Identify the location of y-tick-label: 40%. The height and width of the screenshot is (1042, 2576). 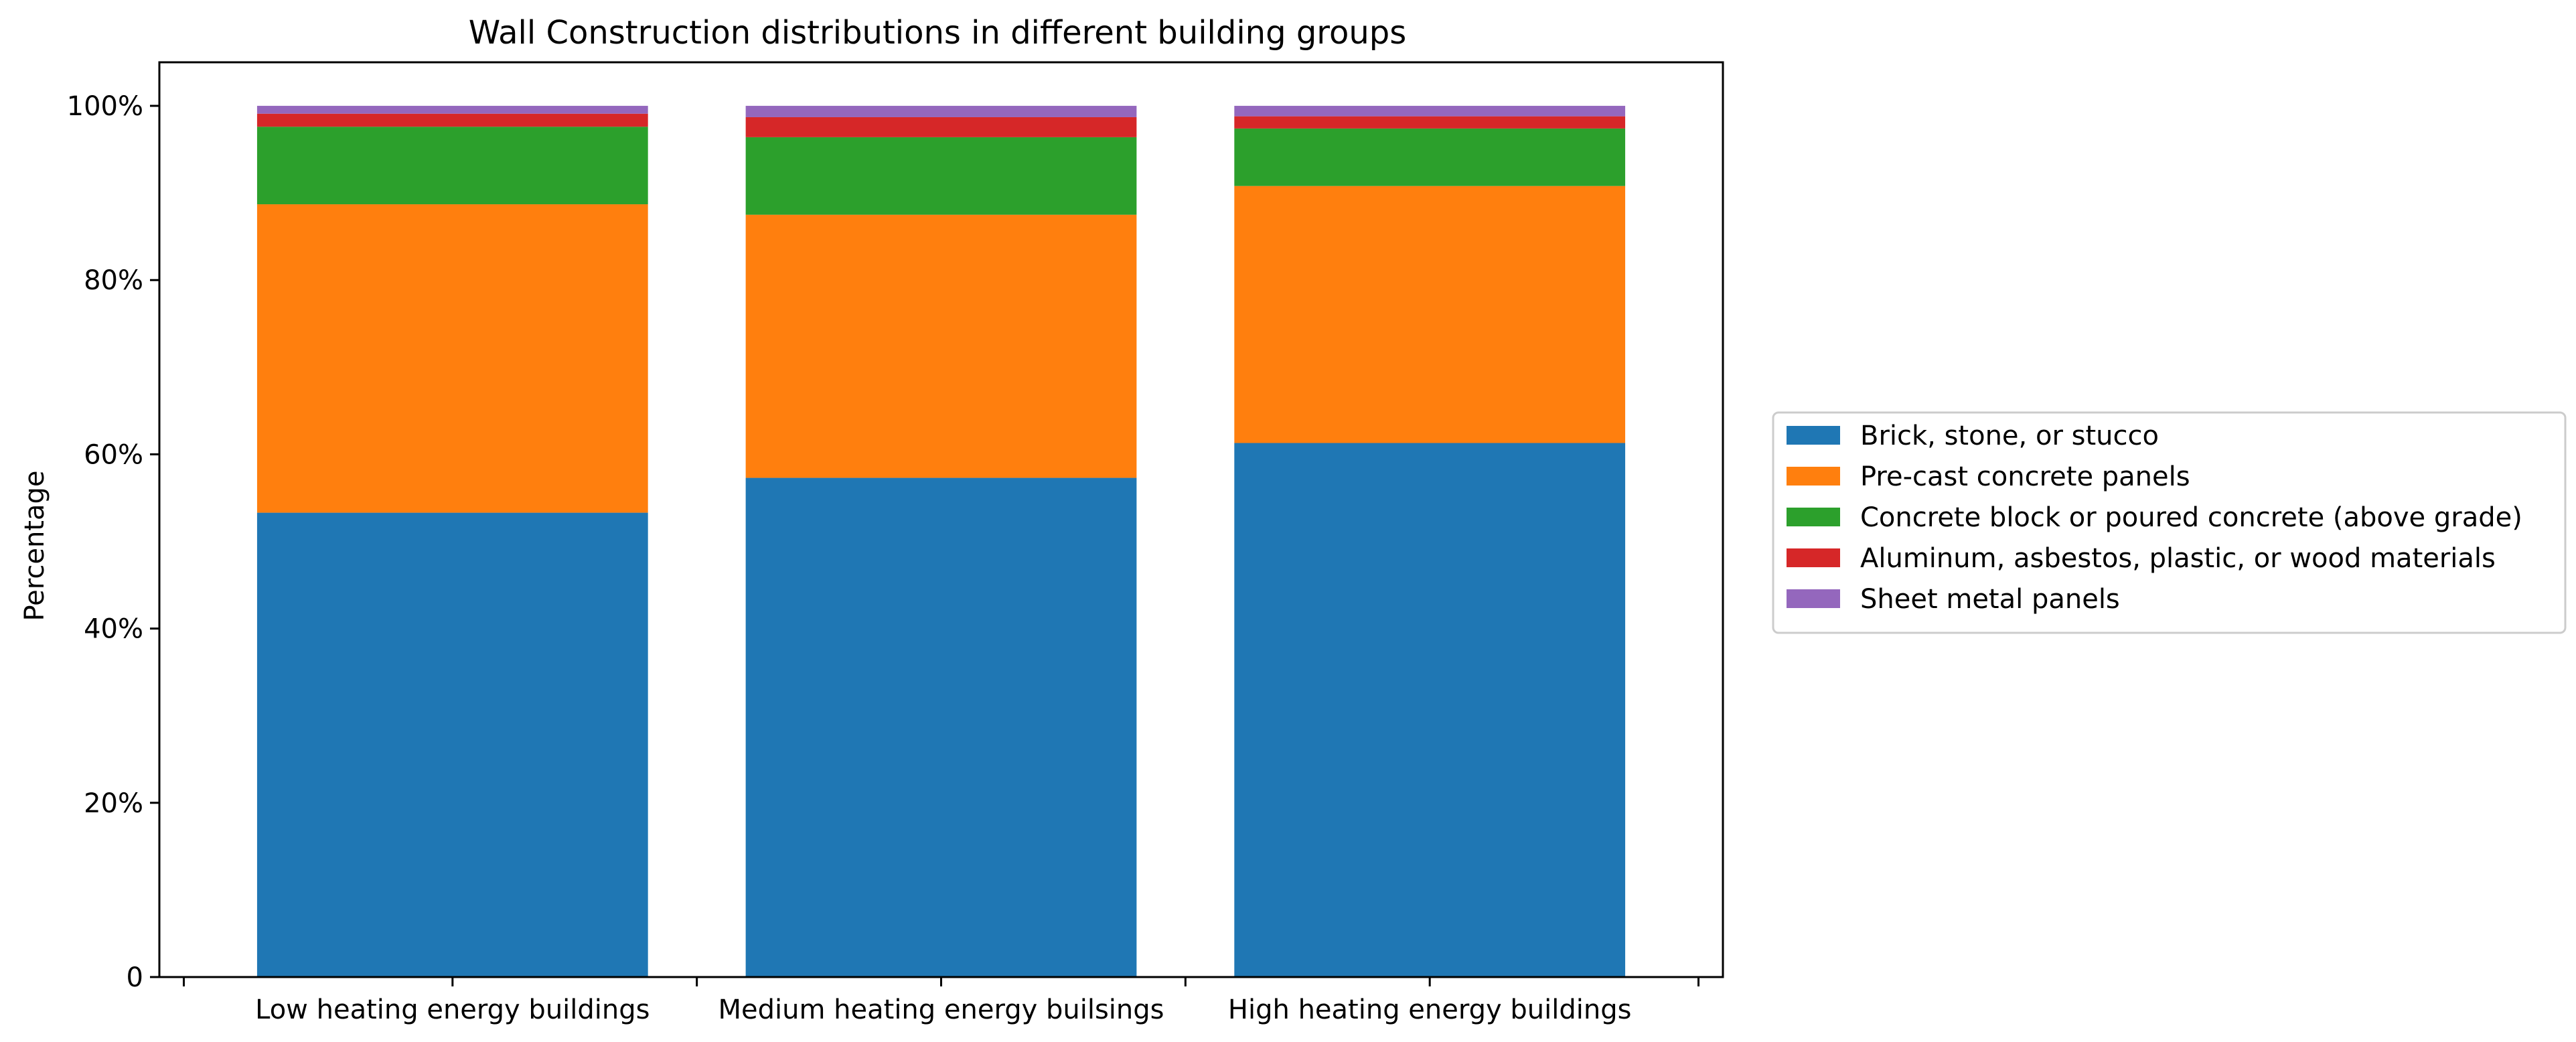
(113, 629).